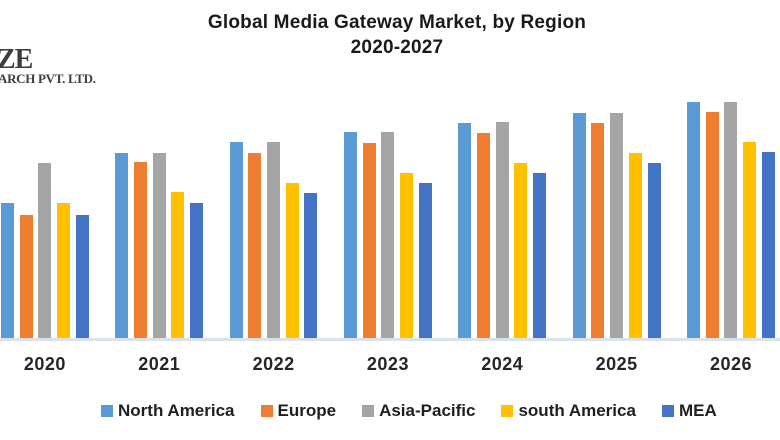  What do you see at coordinates (616, 364) in the screenshot?
I see `x-axis-label-2025: 2025` at bounding box center [616, 364].